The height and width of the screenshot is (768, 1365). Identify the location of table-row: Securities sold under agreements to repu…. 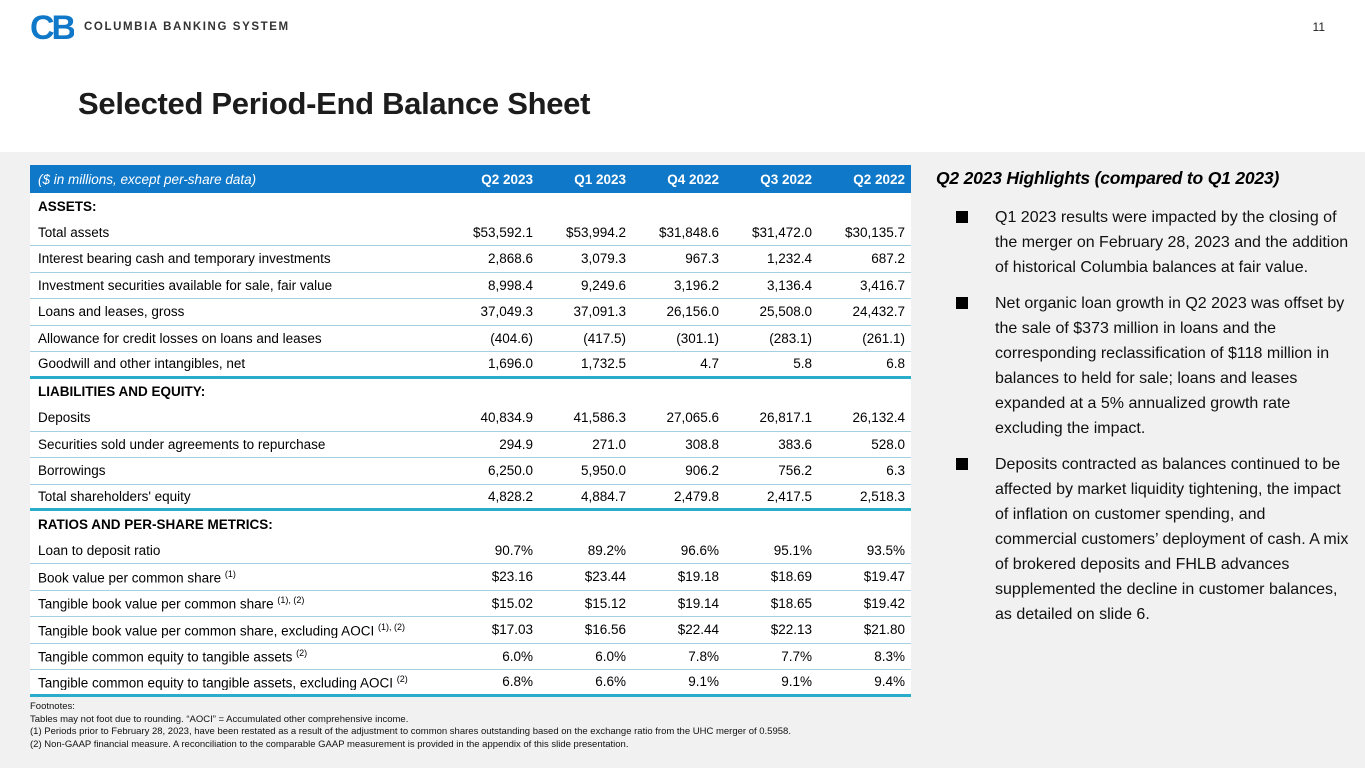
(470, 445).